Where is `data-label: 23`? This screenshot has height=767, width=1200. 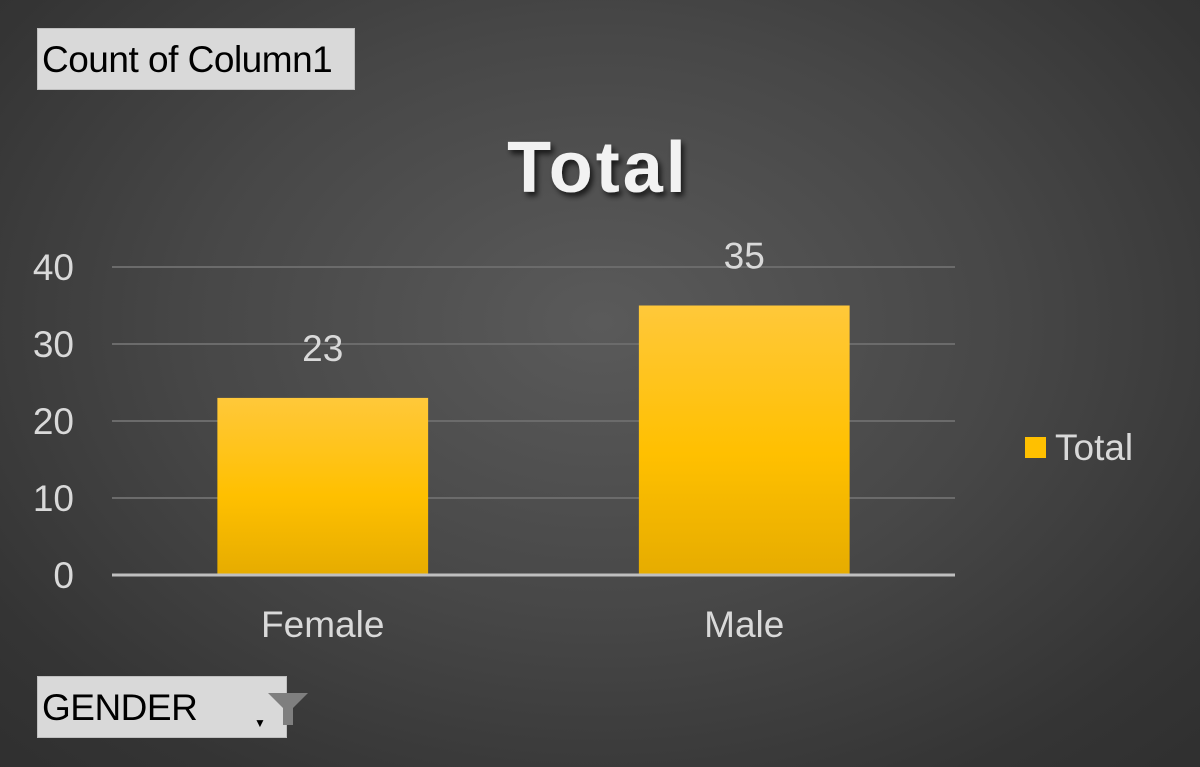
data-label: 23 is located at coordinates (322, 348).